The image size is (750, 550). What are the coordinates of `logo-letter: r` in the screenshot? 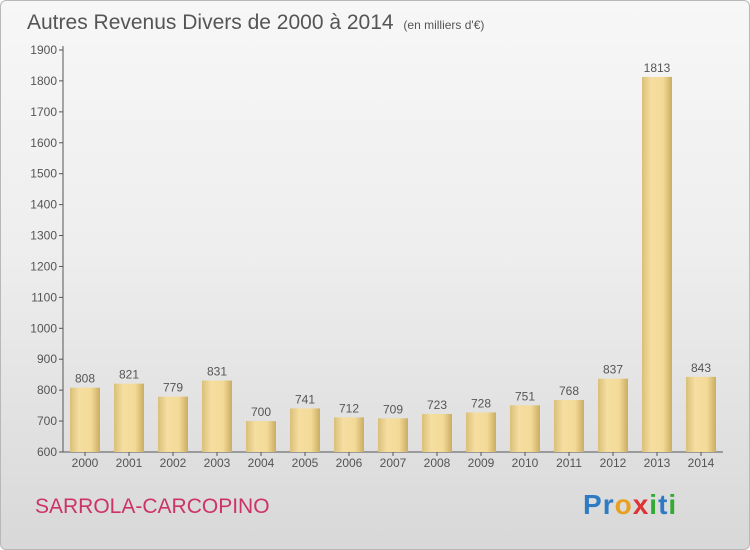 It's located at (608, 504).